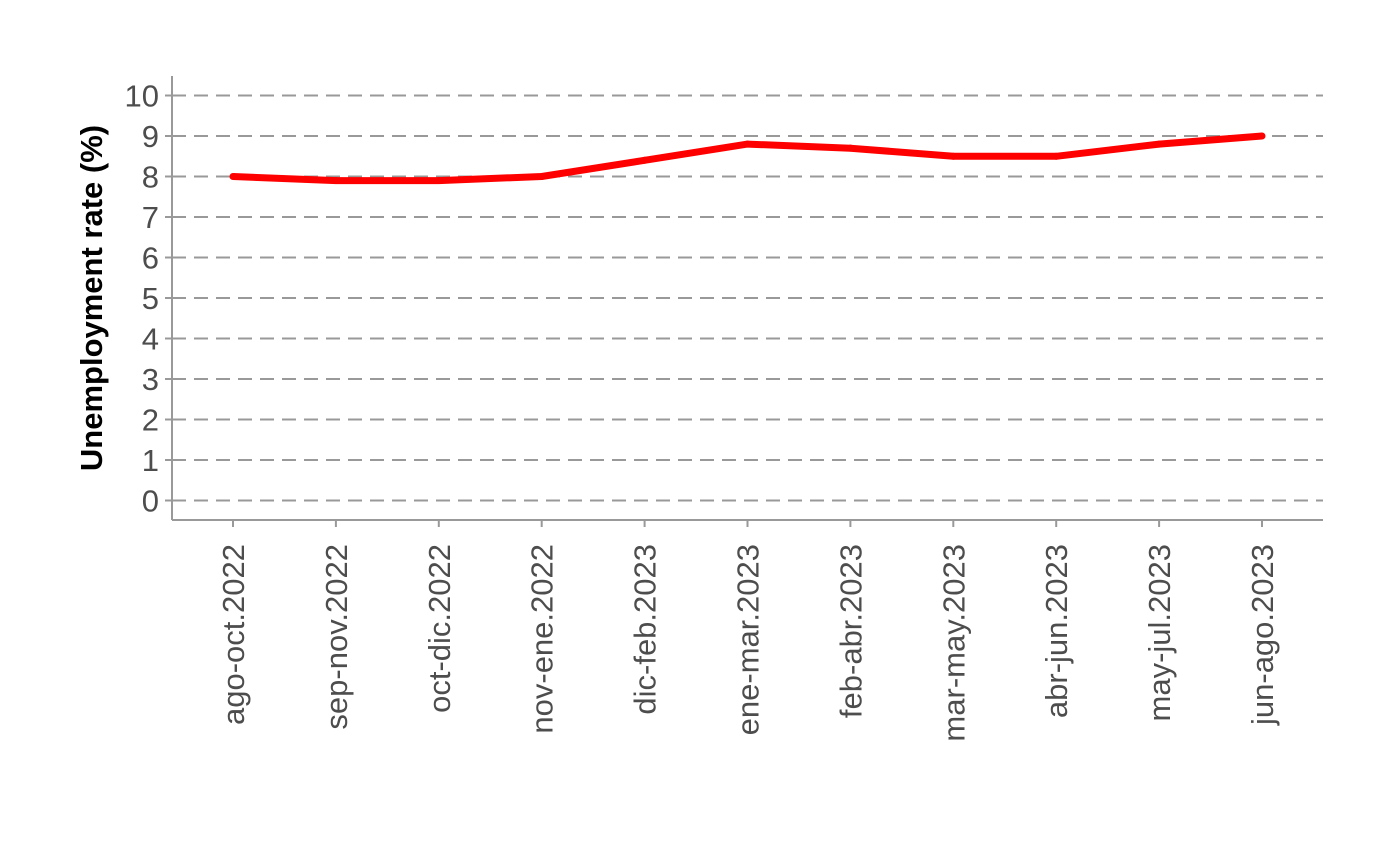 The image size is (1400, 865). I want to click on x-tick-label: dic-feb.2023, so click(645, 629).